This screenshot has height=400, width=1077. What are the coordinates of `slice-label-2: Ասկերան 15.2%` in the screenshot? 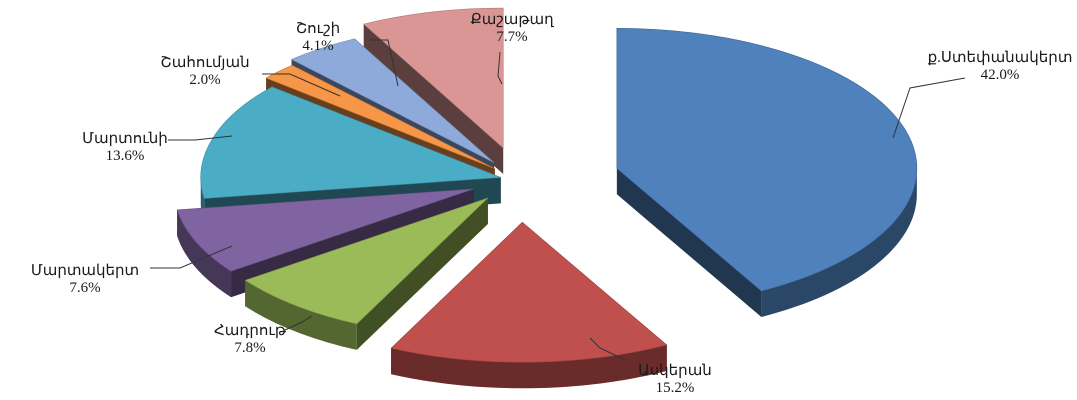 It's located at (675, 379).